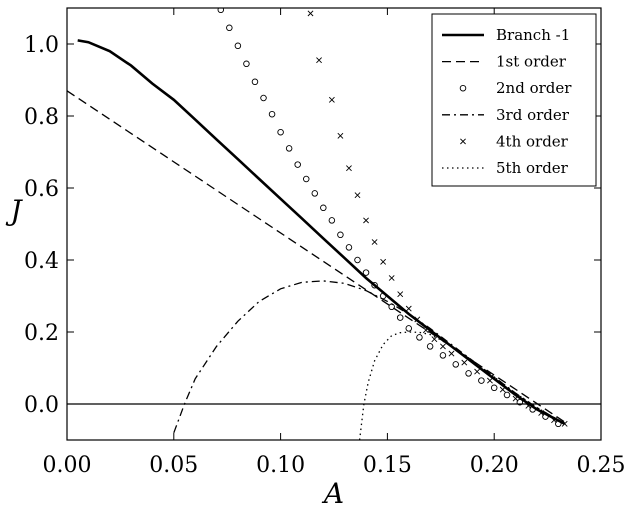 This screenshot has height=509, width=628. Describe the element at coordinates (533, 115) in the screenshot. I see `legend-label-3rd-order: 3rd order` at that location.